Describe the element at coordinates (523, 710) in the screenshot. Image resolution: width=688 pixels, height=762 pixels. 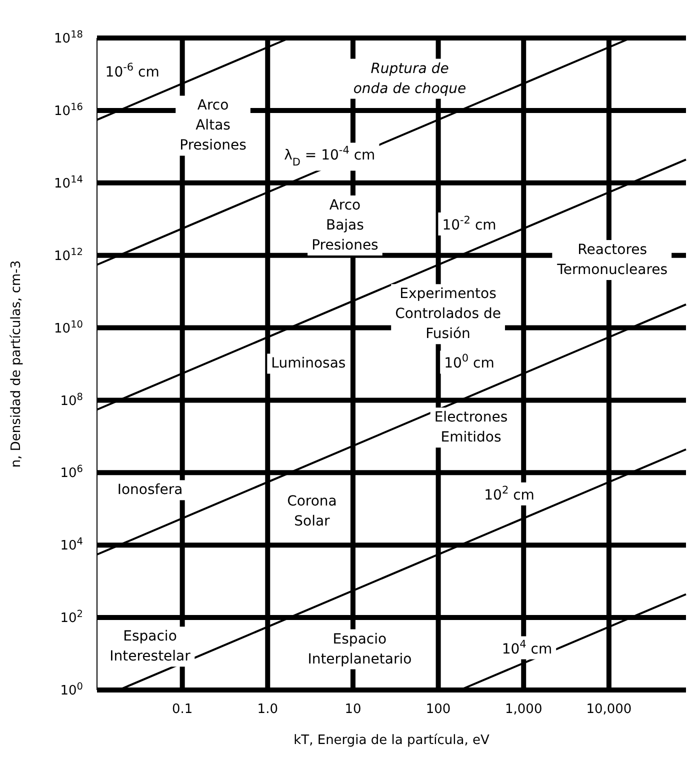
I see `x-tick-label: 1,000` at that location.